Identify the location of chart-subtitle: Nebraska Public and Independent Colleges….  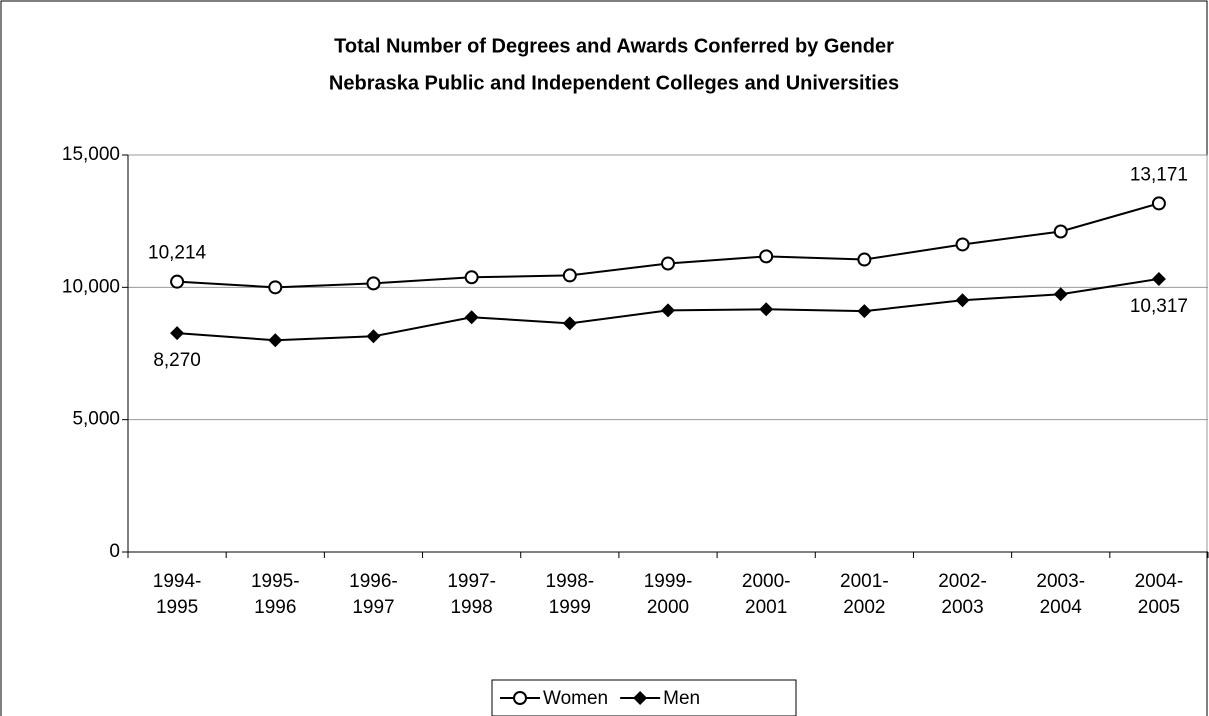
(614, 83).